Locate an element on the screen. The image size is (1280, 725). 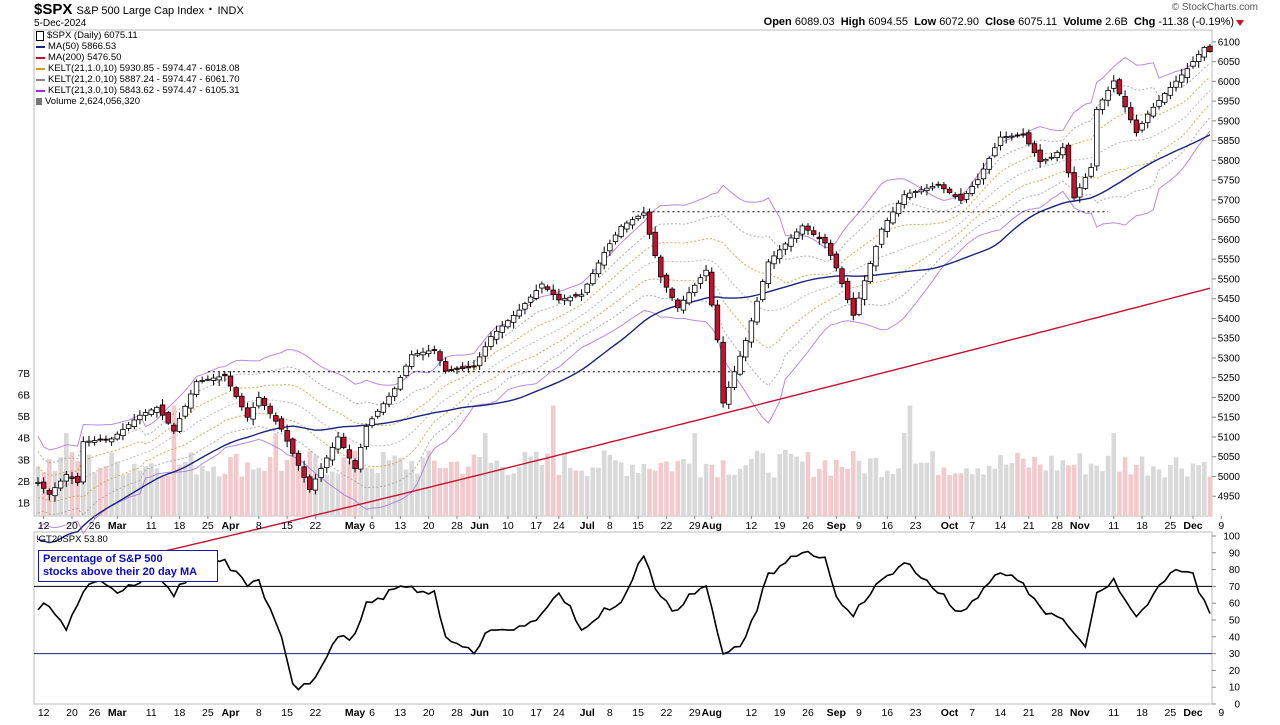
price-x-tick-label: 8 is located at coordinates (259, 526).